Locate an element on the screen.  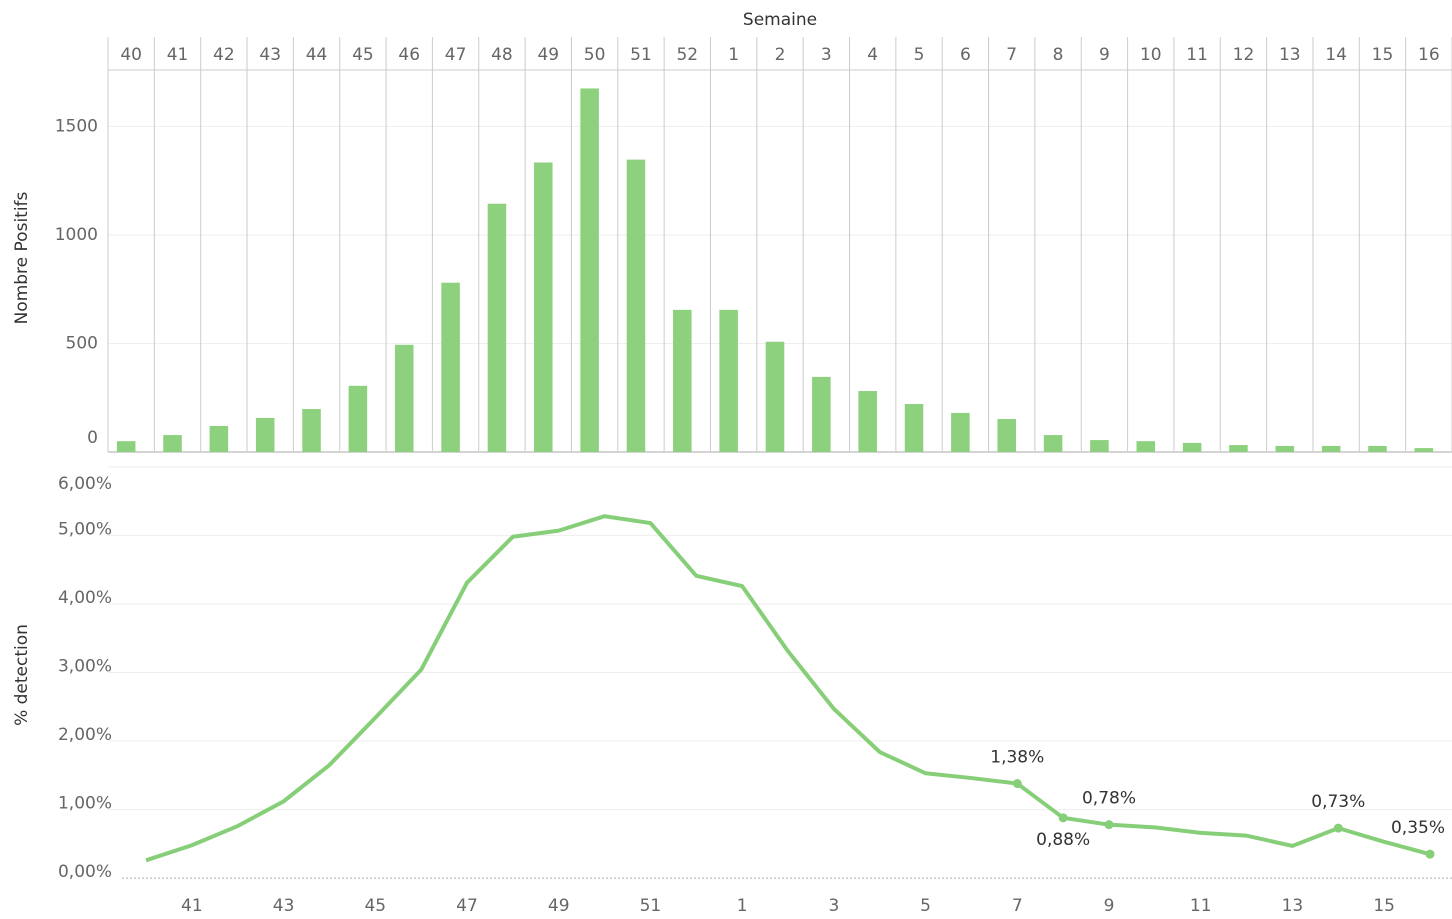
x-tick-label: 1 is located at coordinates (742, 906).